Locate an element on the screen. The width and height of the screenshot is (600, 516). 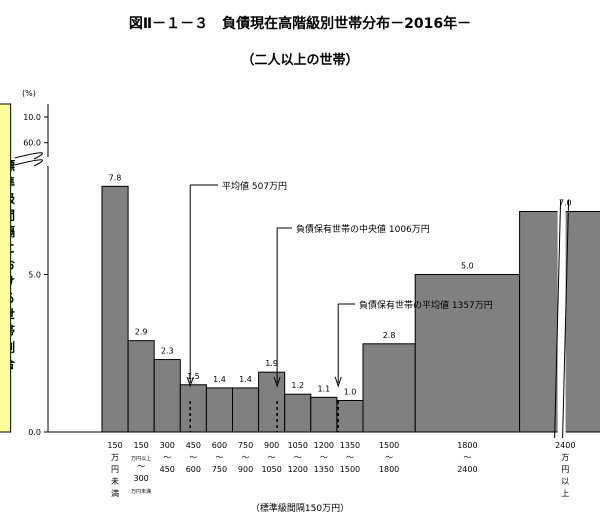
bar-value-label: 2.3 is located at coordinates (167, 351).